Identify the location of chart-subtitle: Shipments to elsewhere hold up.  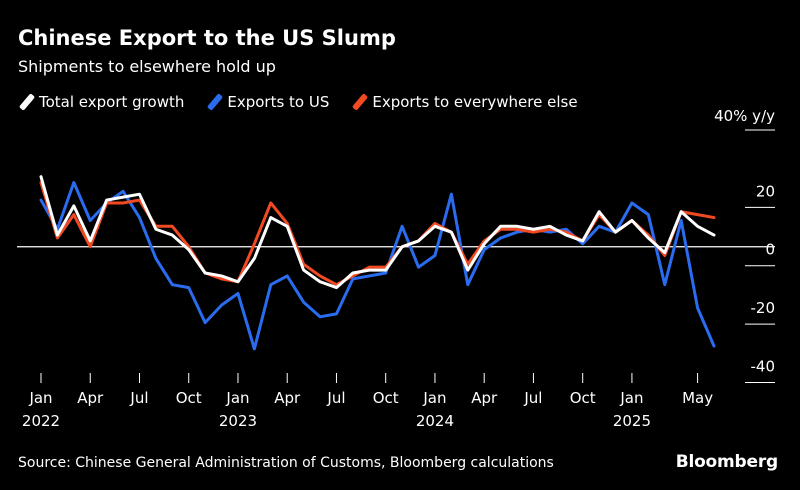
(147, 66).